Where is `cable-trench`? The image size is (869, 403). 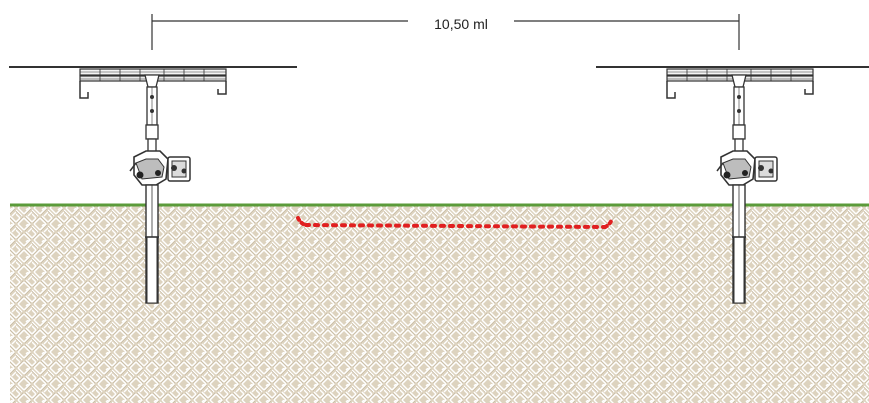 cable-trench is located at coordinates (455, 222).